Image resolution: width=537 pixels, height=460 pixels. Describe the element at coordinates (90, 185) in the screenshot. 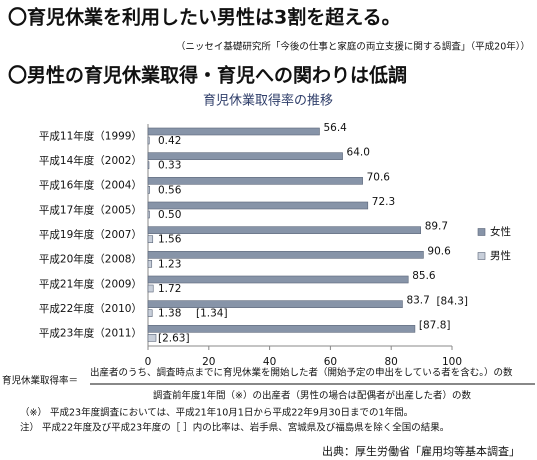

I see `y-tick-label: 平成16年度（2004）` at that location.